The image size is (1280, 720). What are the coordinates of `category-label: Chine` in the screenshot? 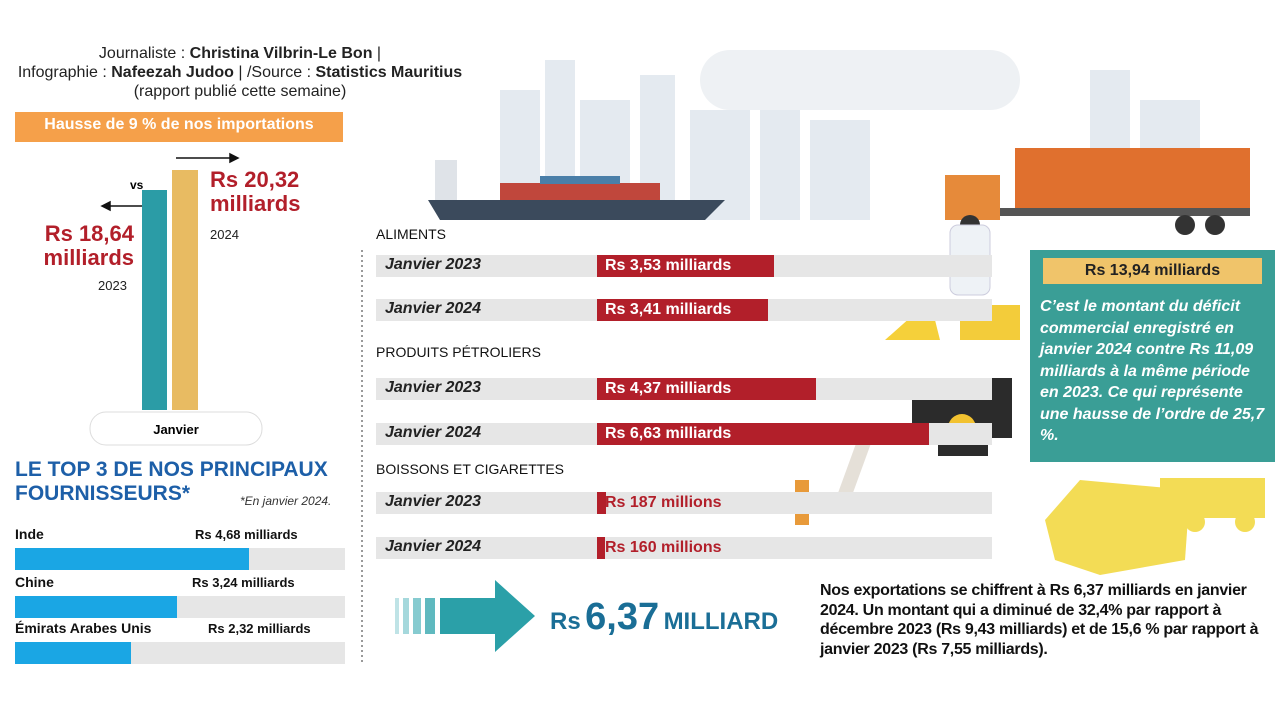 It's located at (34, 582).